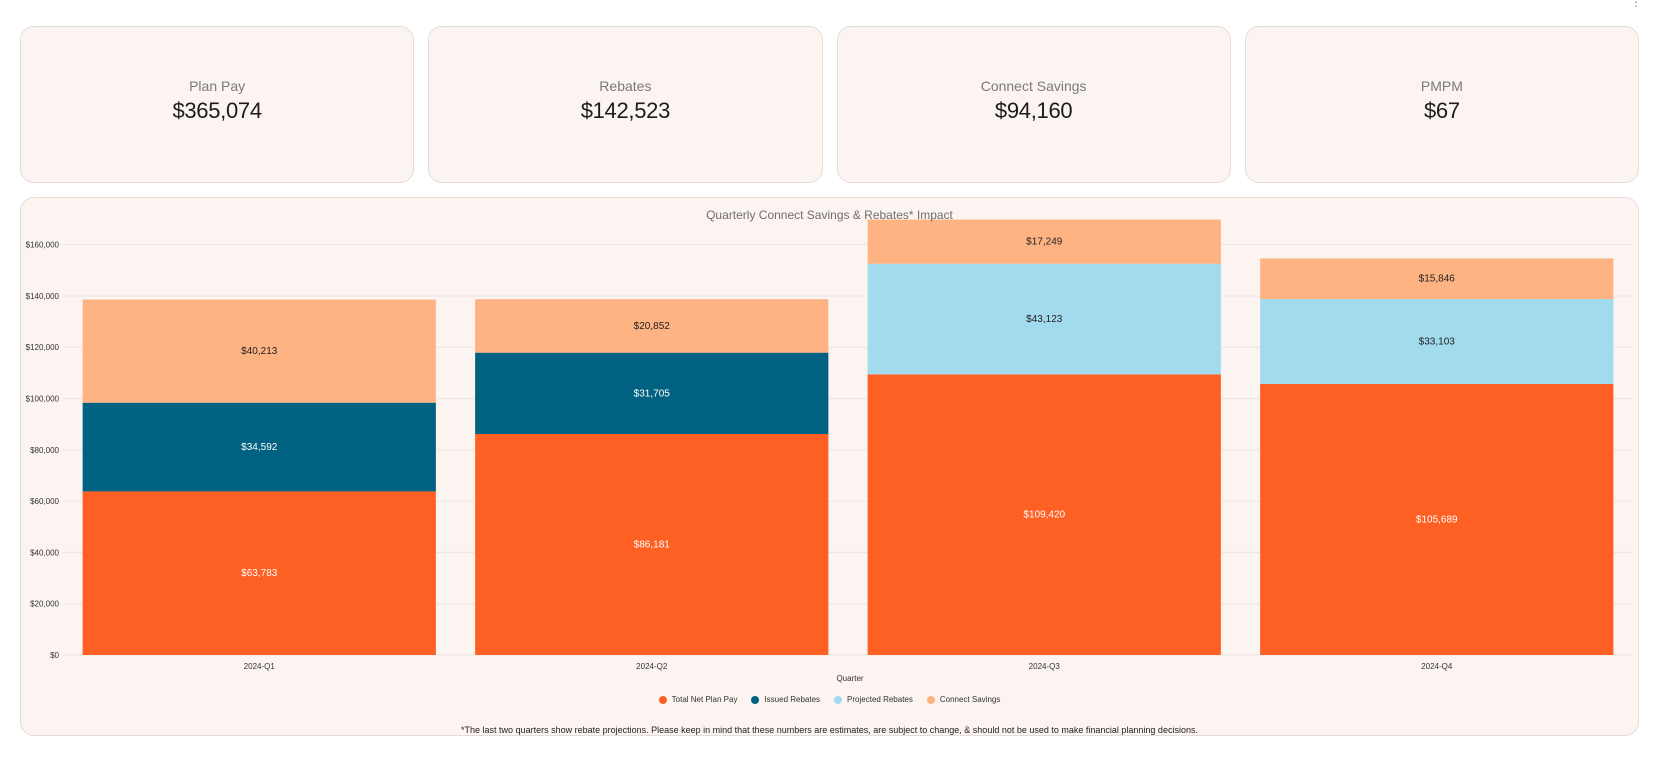 The width and height of the screenshot is (1658, 759). I want to click on data-label: $33,103, so click(1437, 341).